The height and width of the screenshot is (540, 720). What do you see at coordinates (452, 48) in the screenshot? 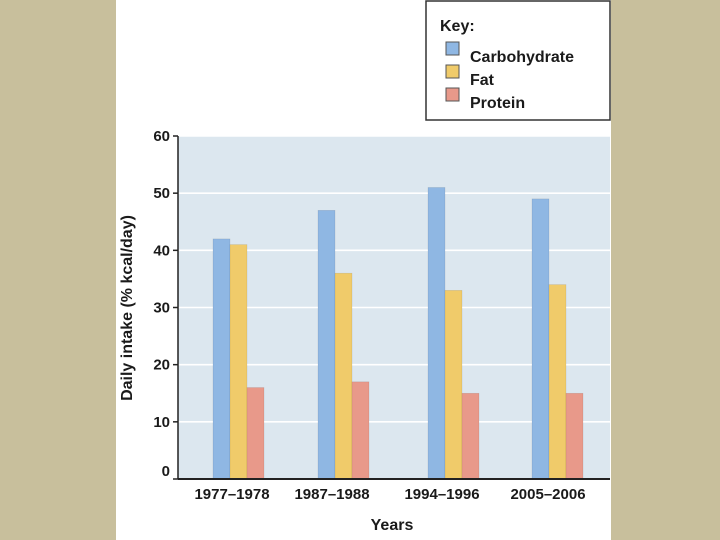
I see `legend-swatch-carbohydrate` at bounding box center [452, 48].